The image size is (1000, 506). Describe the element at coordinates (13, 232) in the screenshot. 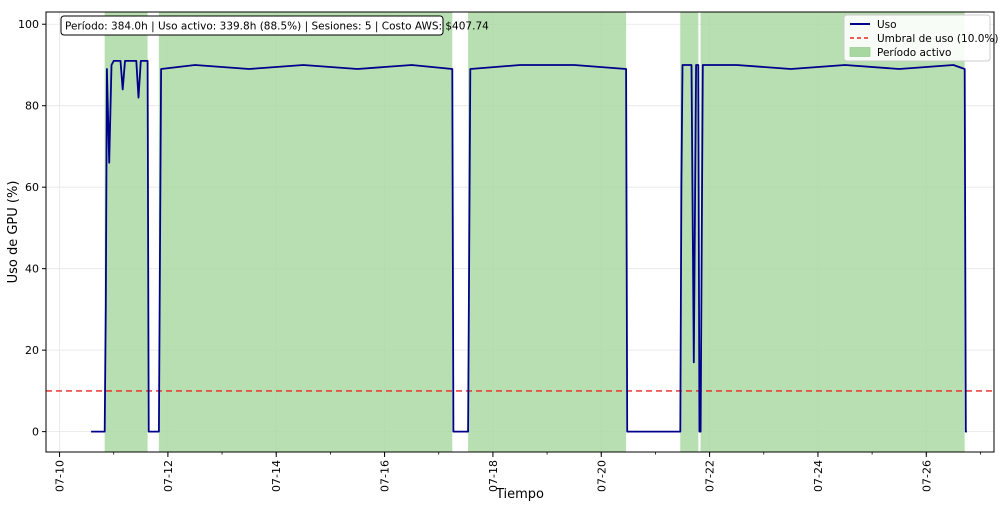

I see `y-axis-label: Uso de GPU (%)` at that location.